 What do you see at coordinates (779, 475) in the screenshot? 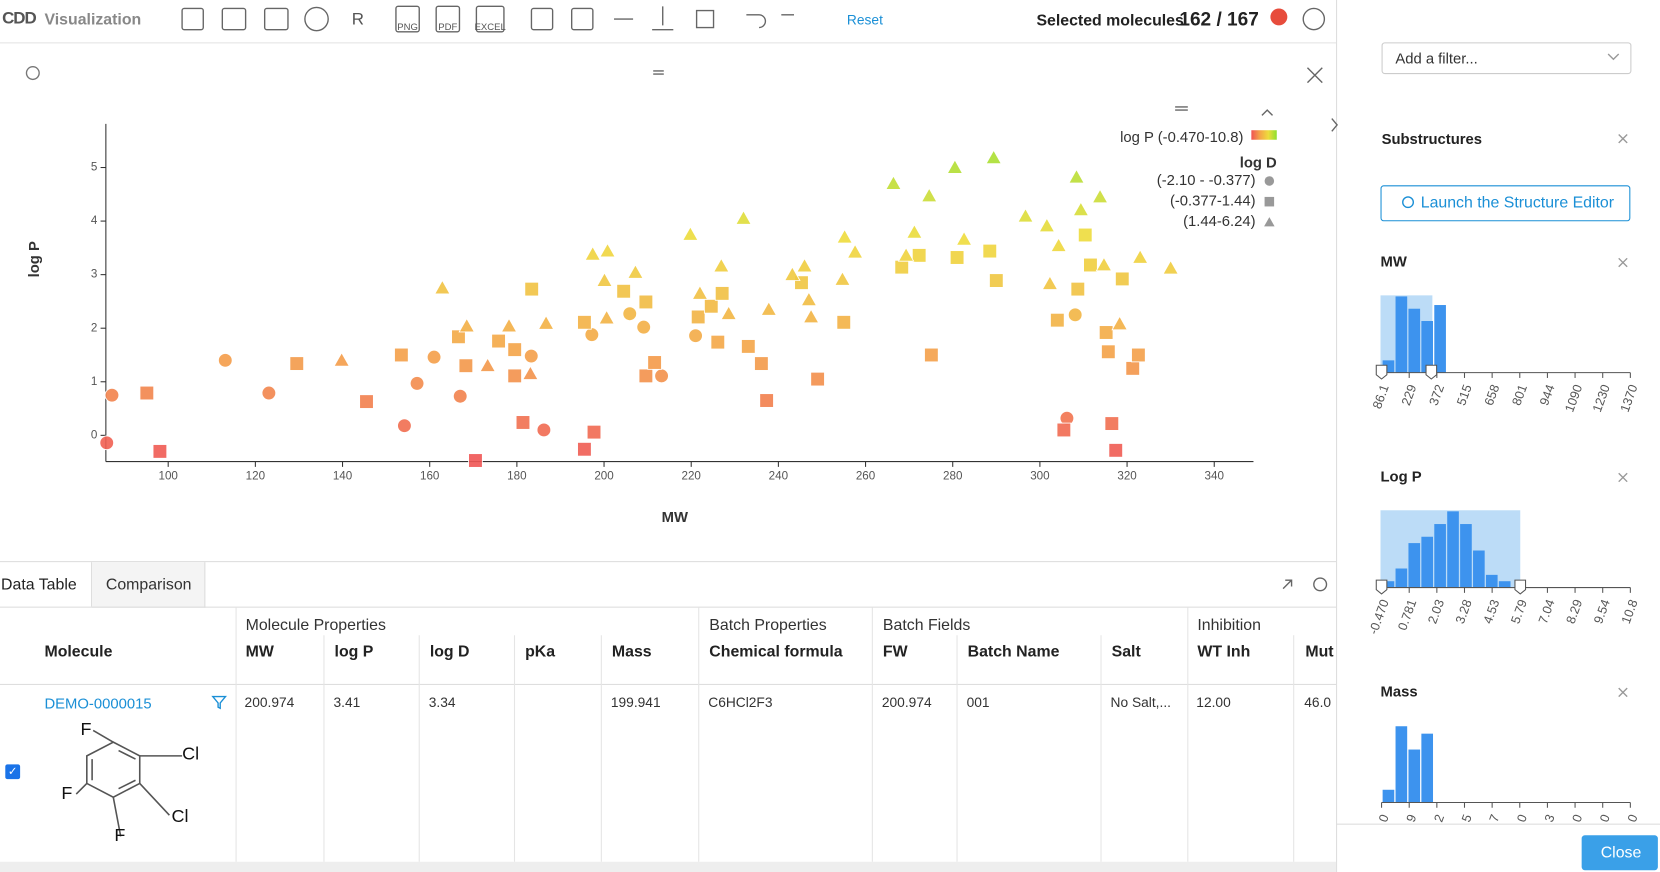
I see `x-tick-label: 240` at bounding box center [779, 475].